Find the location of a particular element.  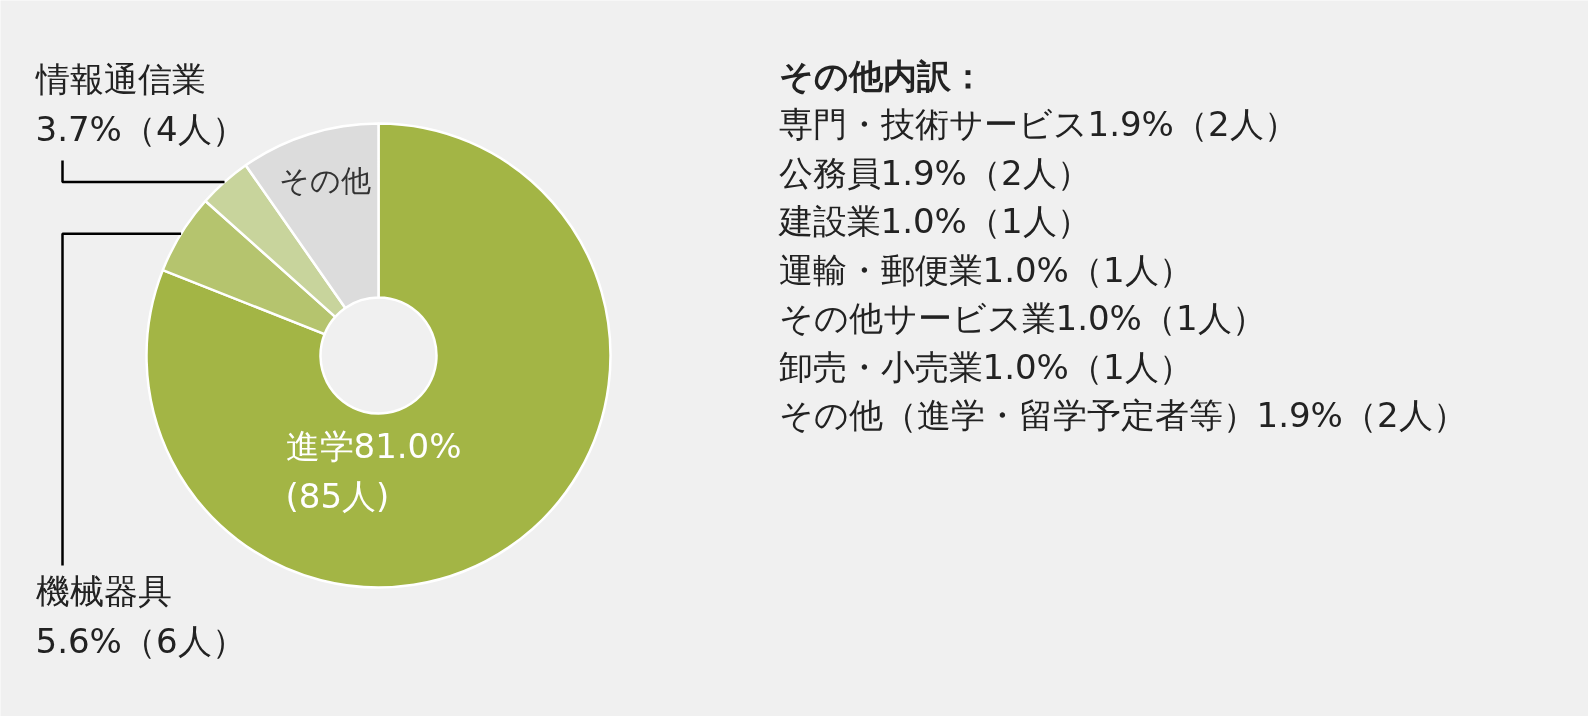

slice-label: 機械器具 is located at coordinates (103, 590).